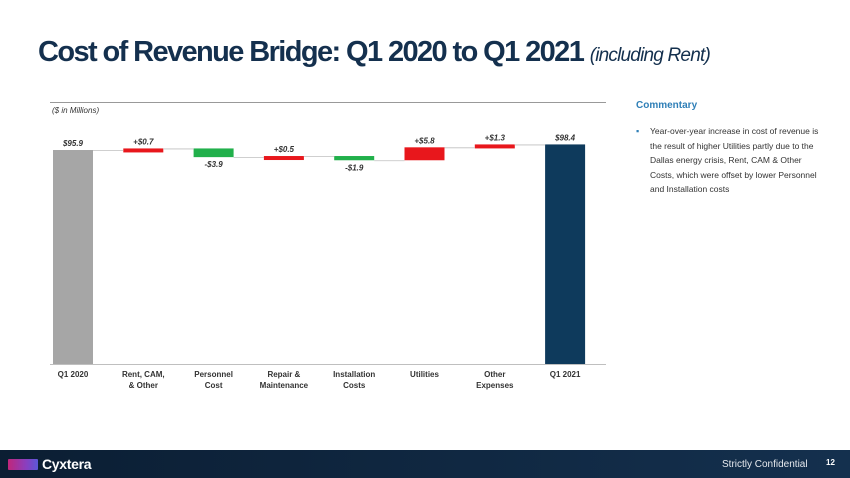 This screenshot has height=478, width=850. Describe the element at coordinates (425, 464) in the screenshot. I see `footer-bar: Cyxtera Strictly Confidential 12` at that location.